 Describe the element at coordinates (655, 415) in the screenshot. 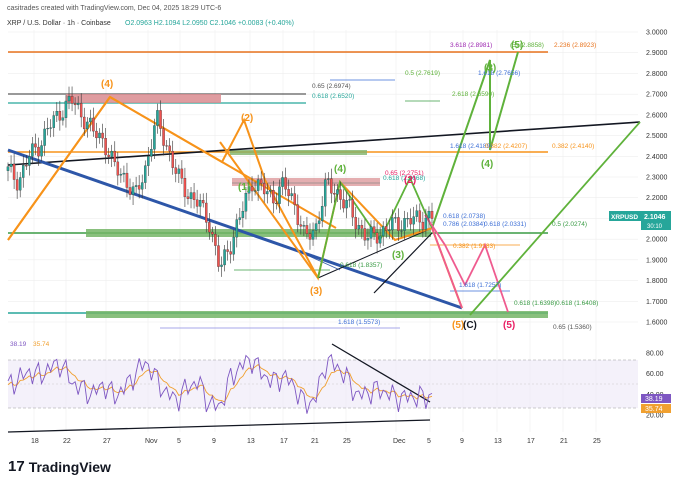

I see `rsi-tick-label: 20.00` at that location.